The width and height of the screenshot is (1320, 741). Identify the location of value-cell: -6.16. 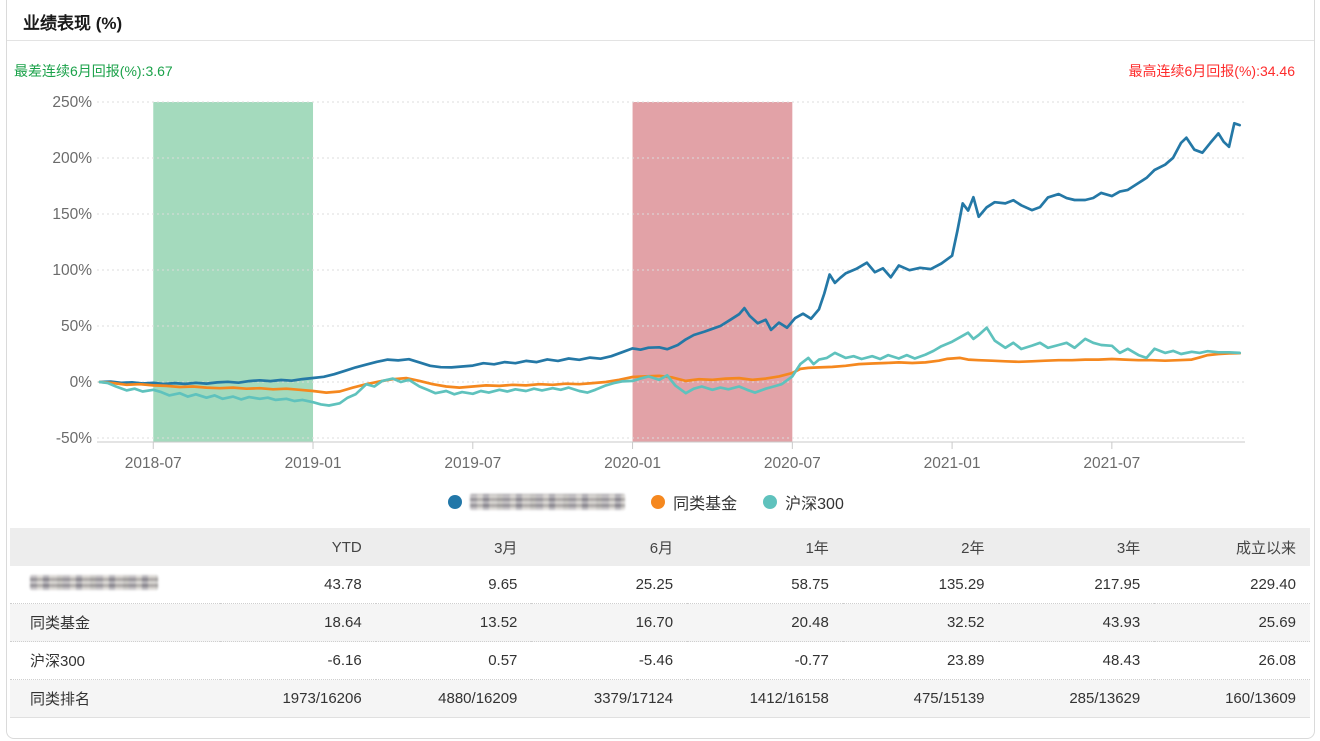
(298, 660).